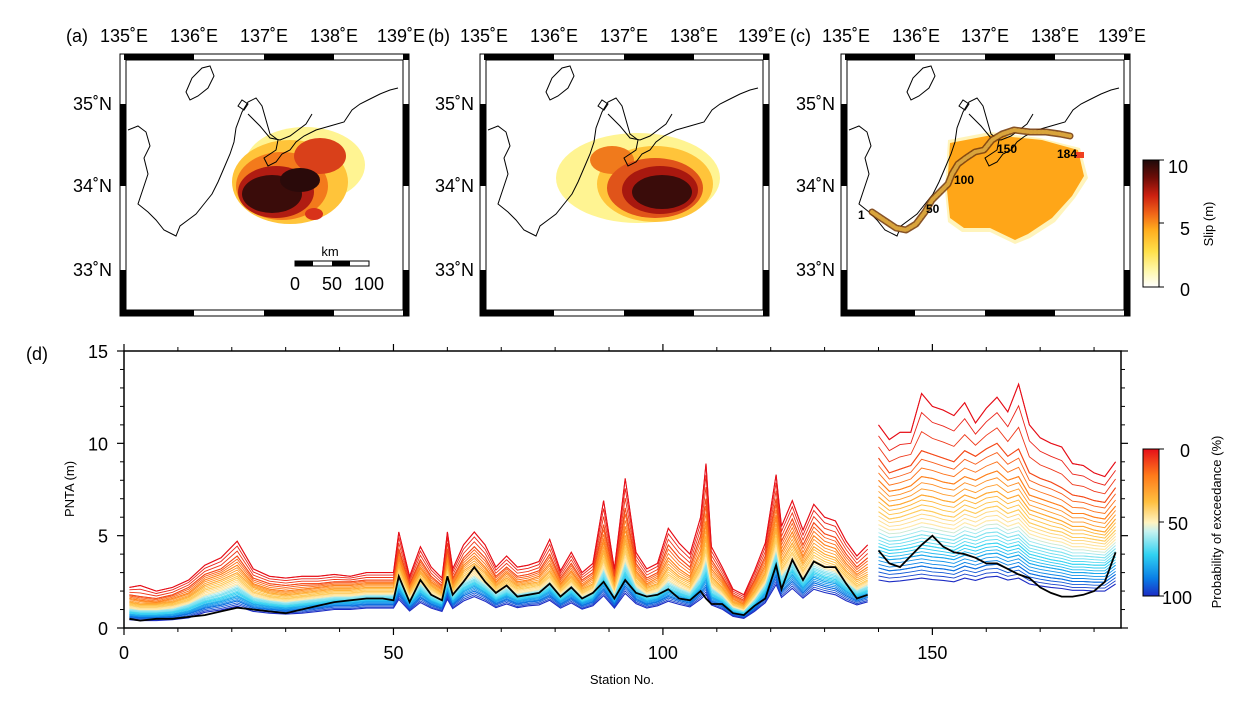 Image resolution: width=1250 pixels, height=712 pixels. I want to click on map-panel-c: 1 50 100 150 184, so click(985, 185).